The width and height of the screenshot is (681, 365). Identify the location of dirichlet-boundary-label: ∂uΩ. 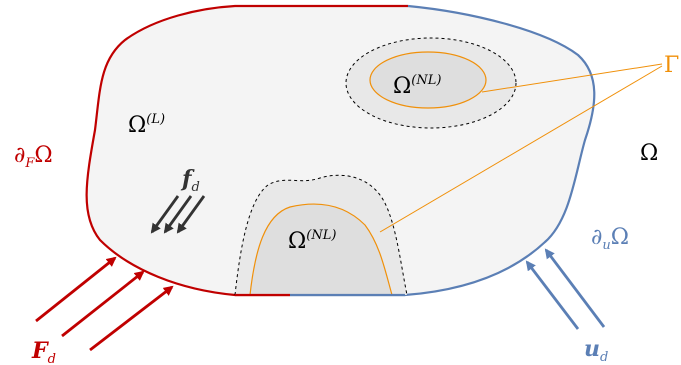
(610, 239).